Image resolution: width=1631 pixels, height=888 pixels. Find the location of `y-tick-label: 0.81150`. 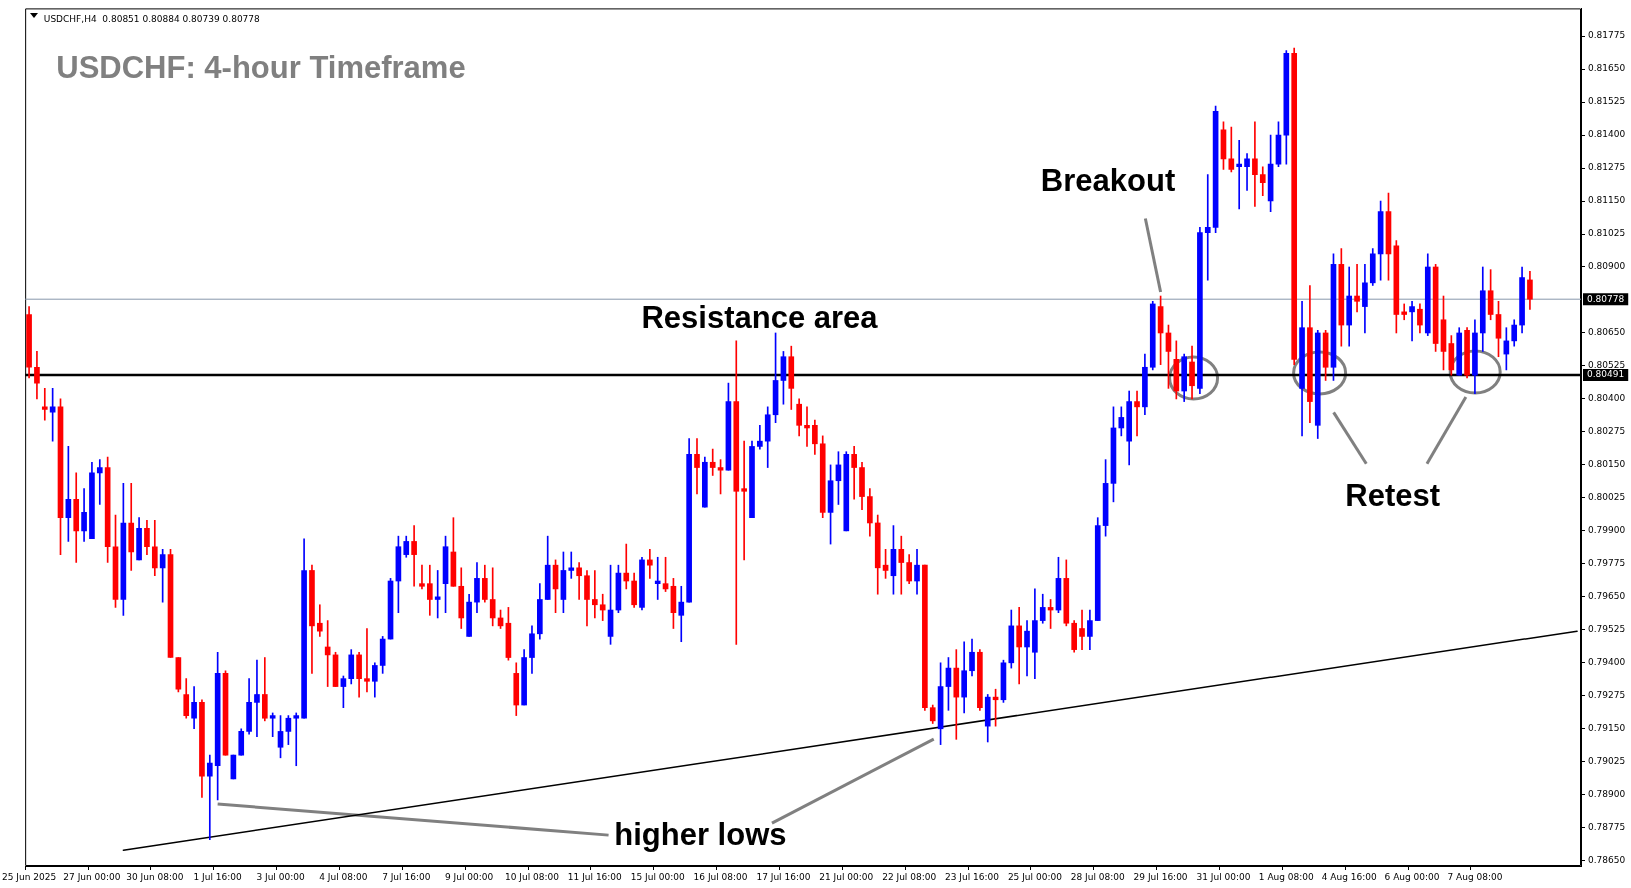

y-tick-label: 0.81150 is located at coordinates (1607, 200).